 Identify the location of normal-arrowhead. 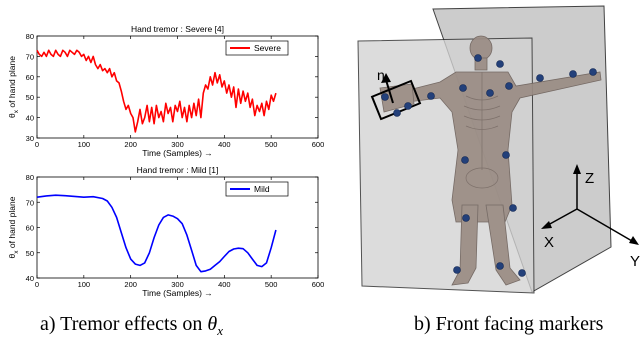
(386, 78).